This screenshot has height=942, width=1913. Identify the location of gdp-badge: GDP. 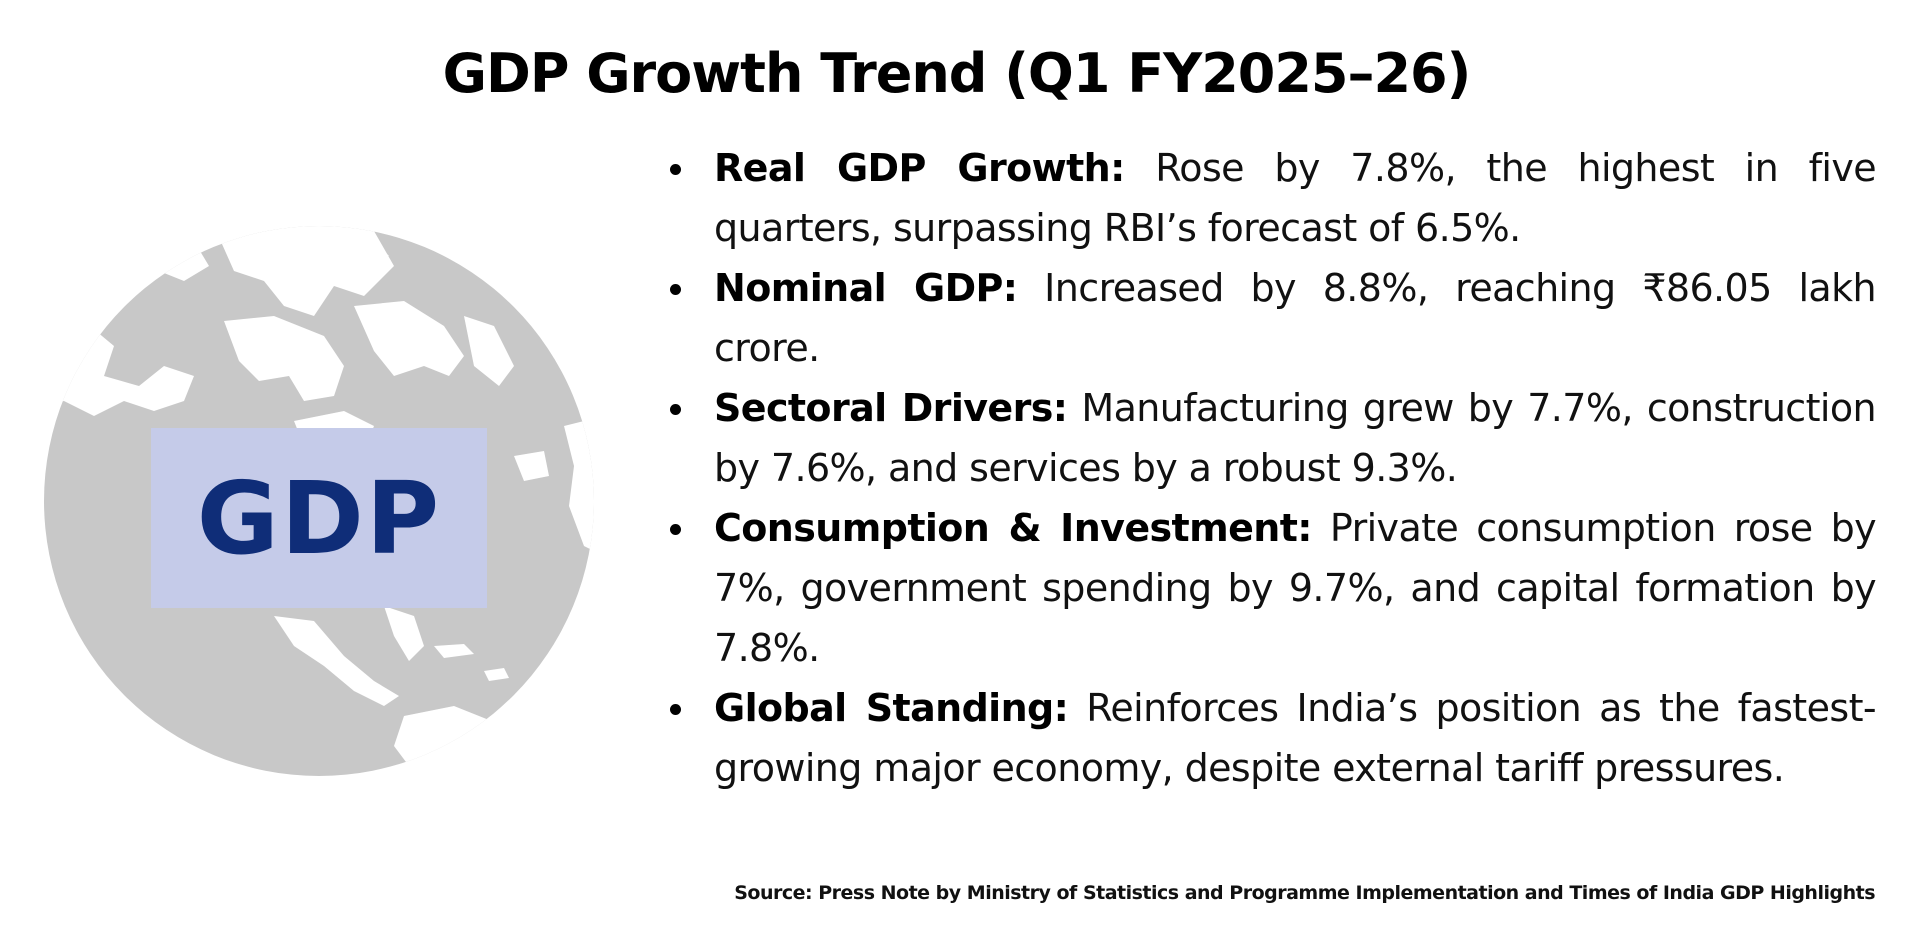
(319, 518).